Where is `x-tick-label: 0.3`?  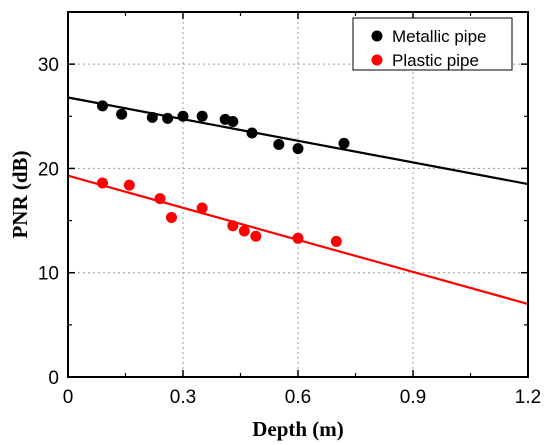
x-tick-label: 0.3 is located at coordinates (183, 397).